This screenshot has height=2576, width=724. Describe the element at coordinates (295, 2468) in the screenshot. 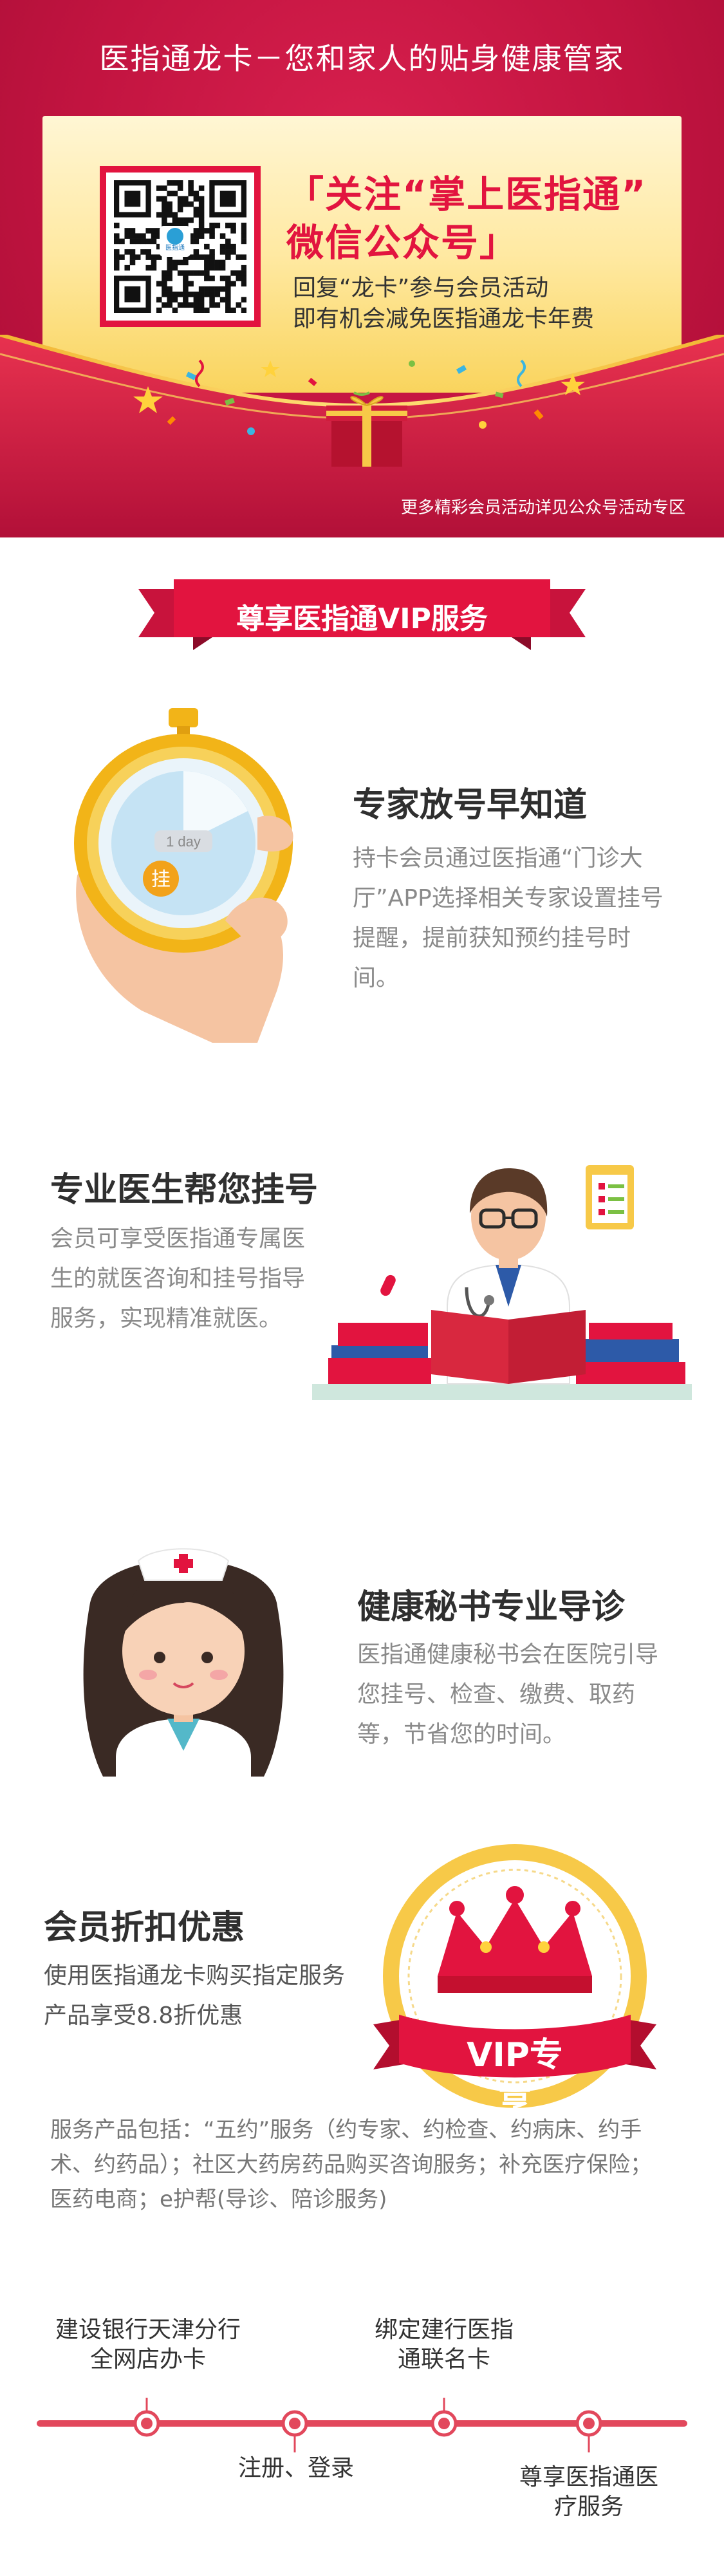

I see `timeline-step-2: 注册、登录` at that location.